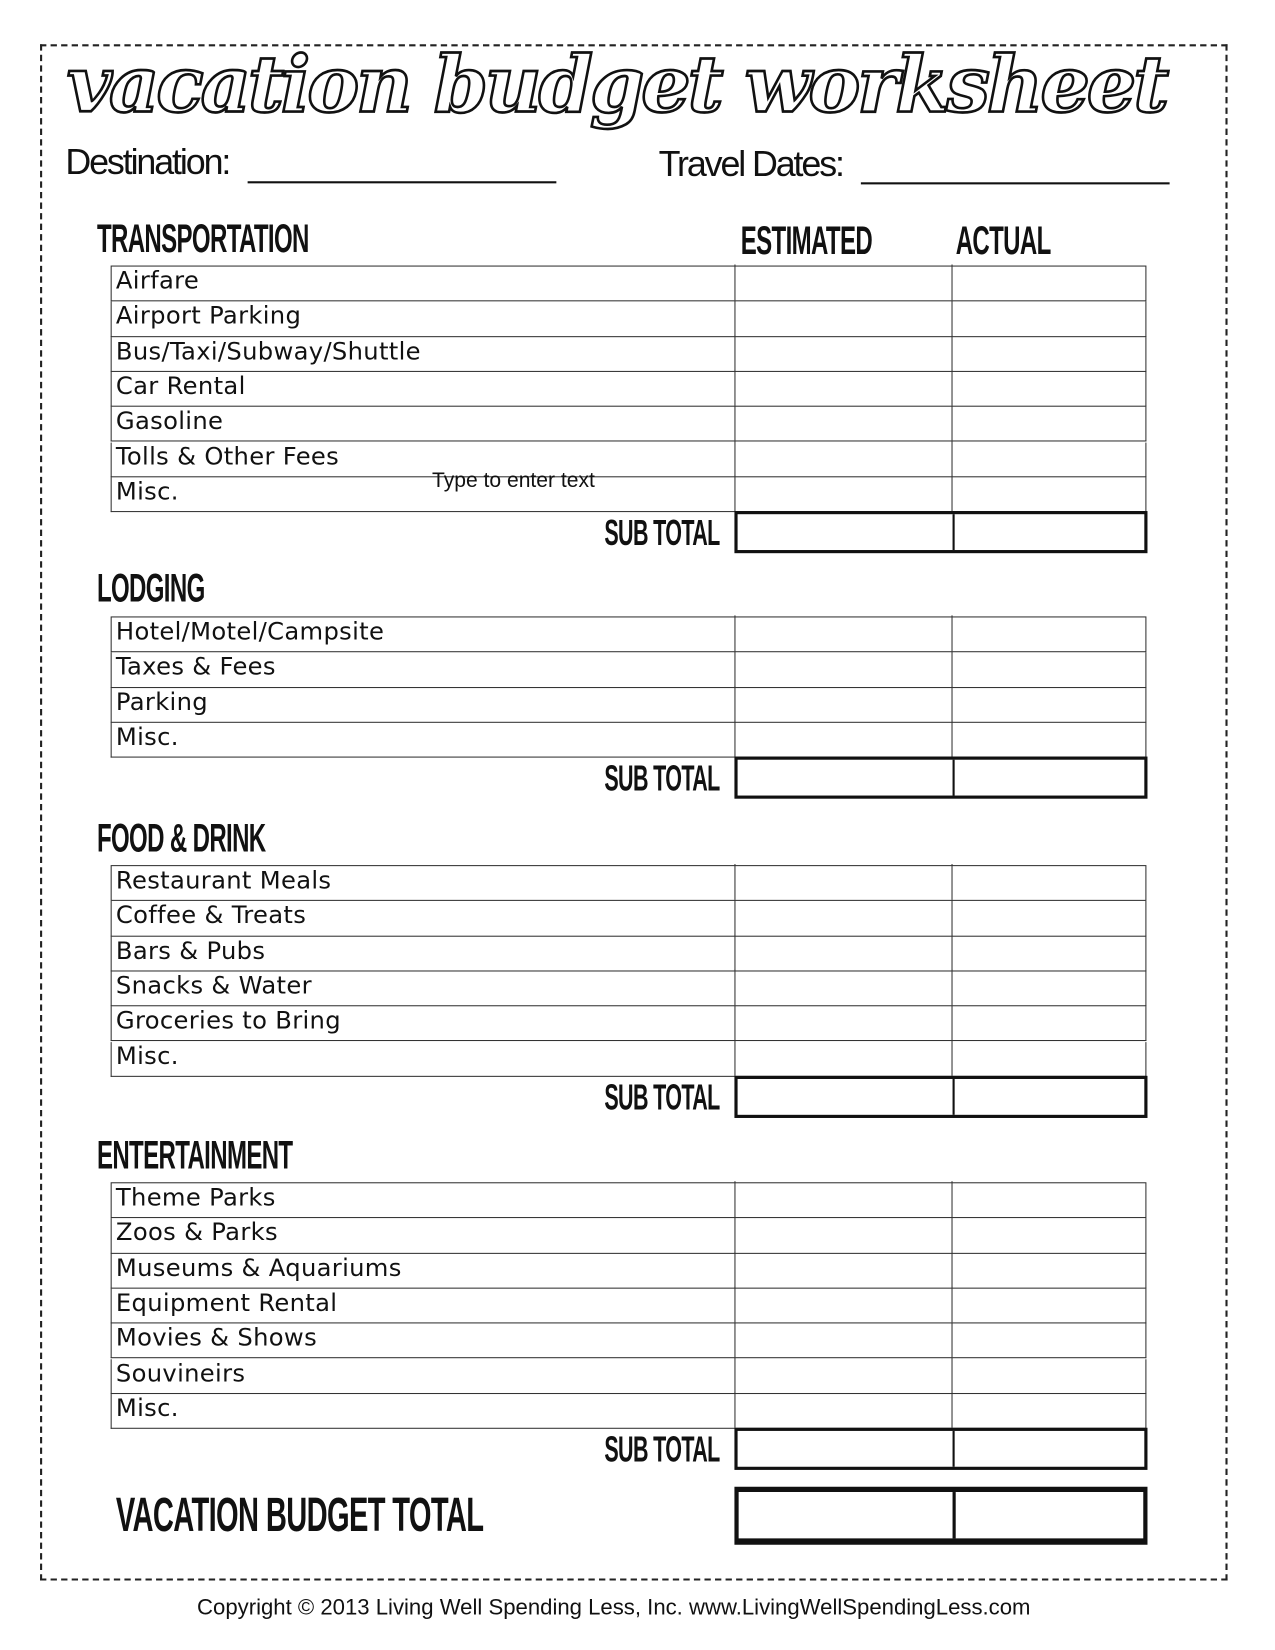 This screenshot has width=1275, height=1650. Describe the element at coordinates (628, 634) in the screenshot. I see `table-row: Hotel/Motel/Campsite` at that location.